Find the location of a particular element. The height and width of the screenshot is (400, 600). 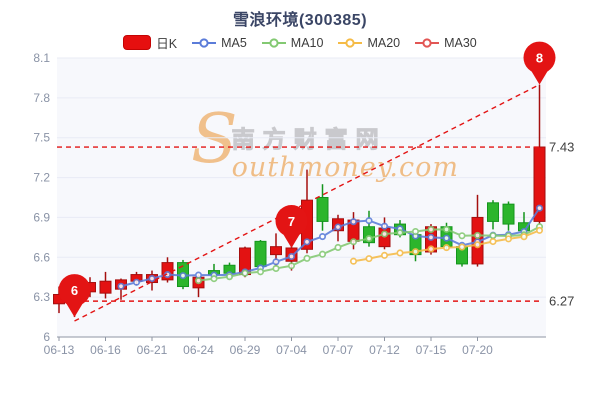

marker-balloon-6: 6 is located at coordinates (74, 296).